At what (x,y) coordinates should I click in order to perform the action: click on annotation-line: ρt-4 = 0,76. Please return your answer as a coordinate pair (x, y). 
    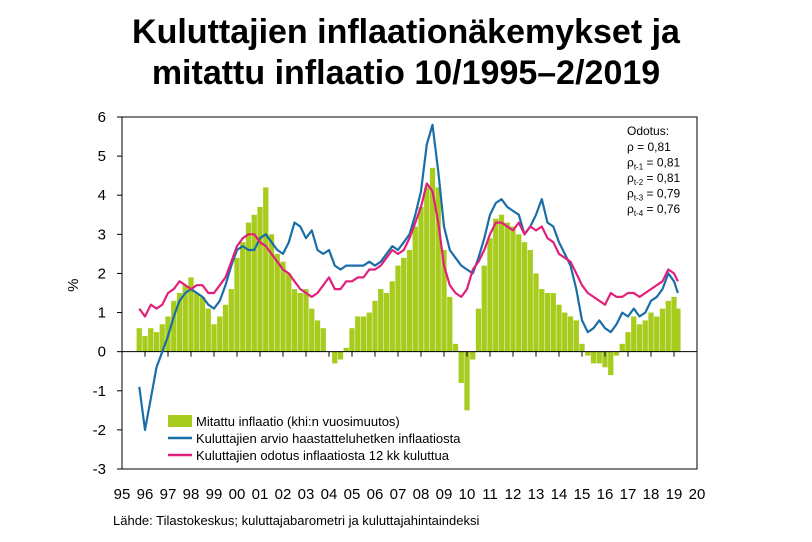
    Looking at the image, I should click on (654, 210).